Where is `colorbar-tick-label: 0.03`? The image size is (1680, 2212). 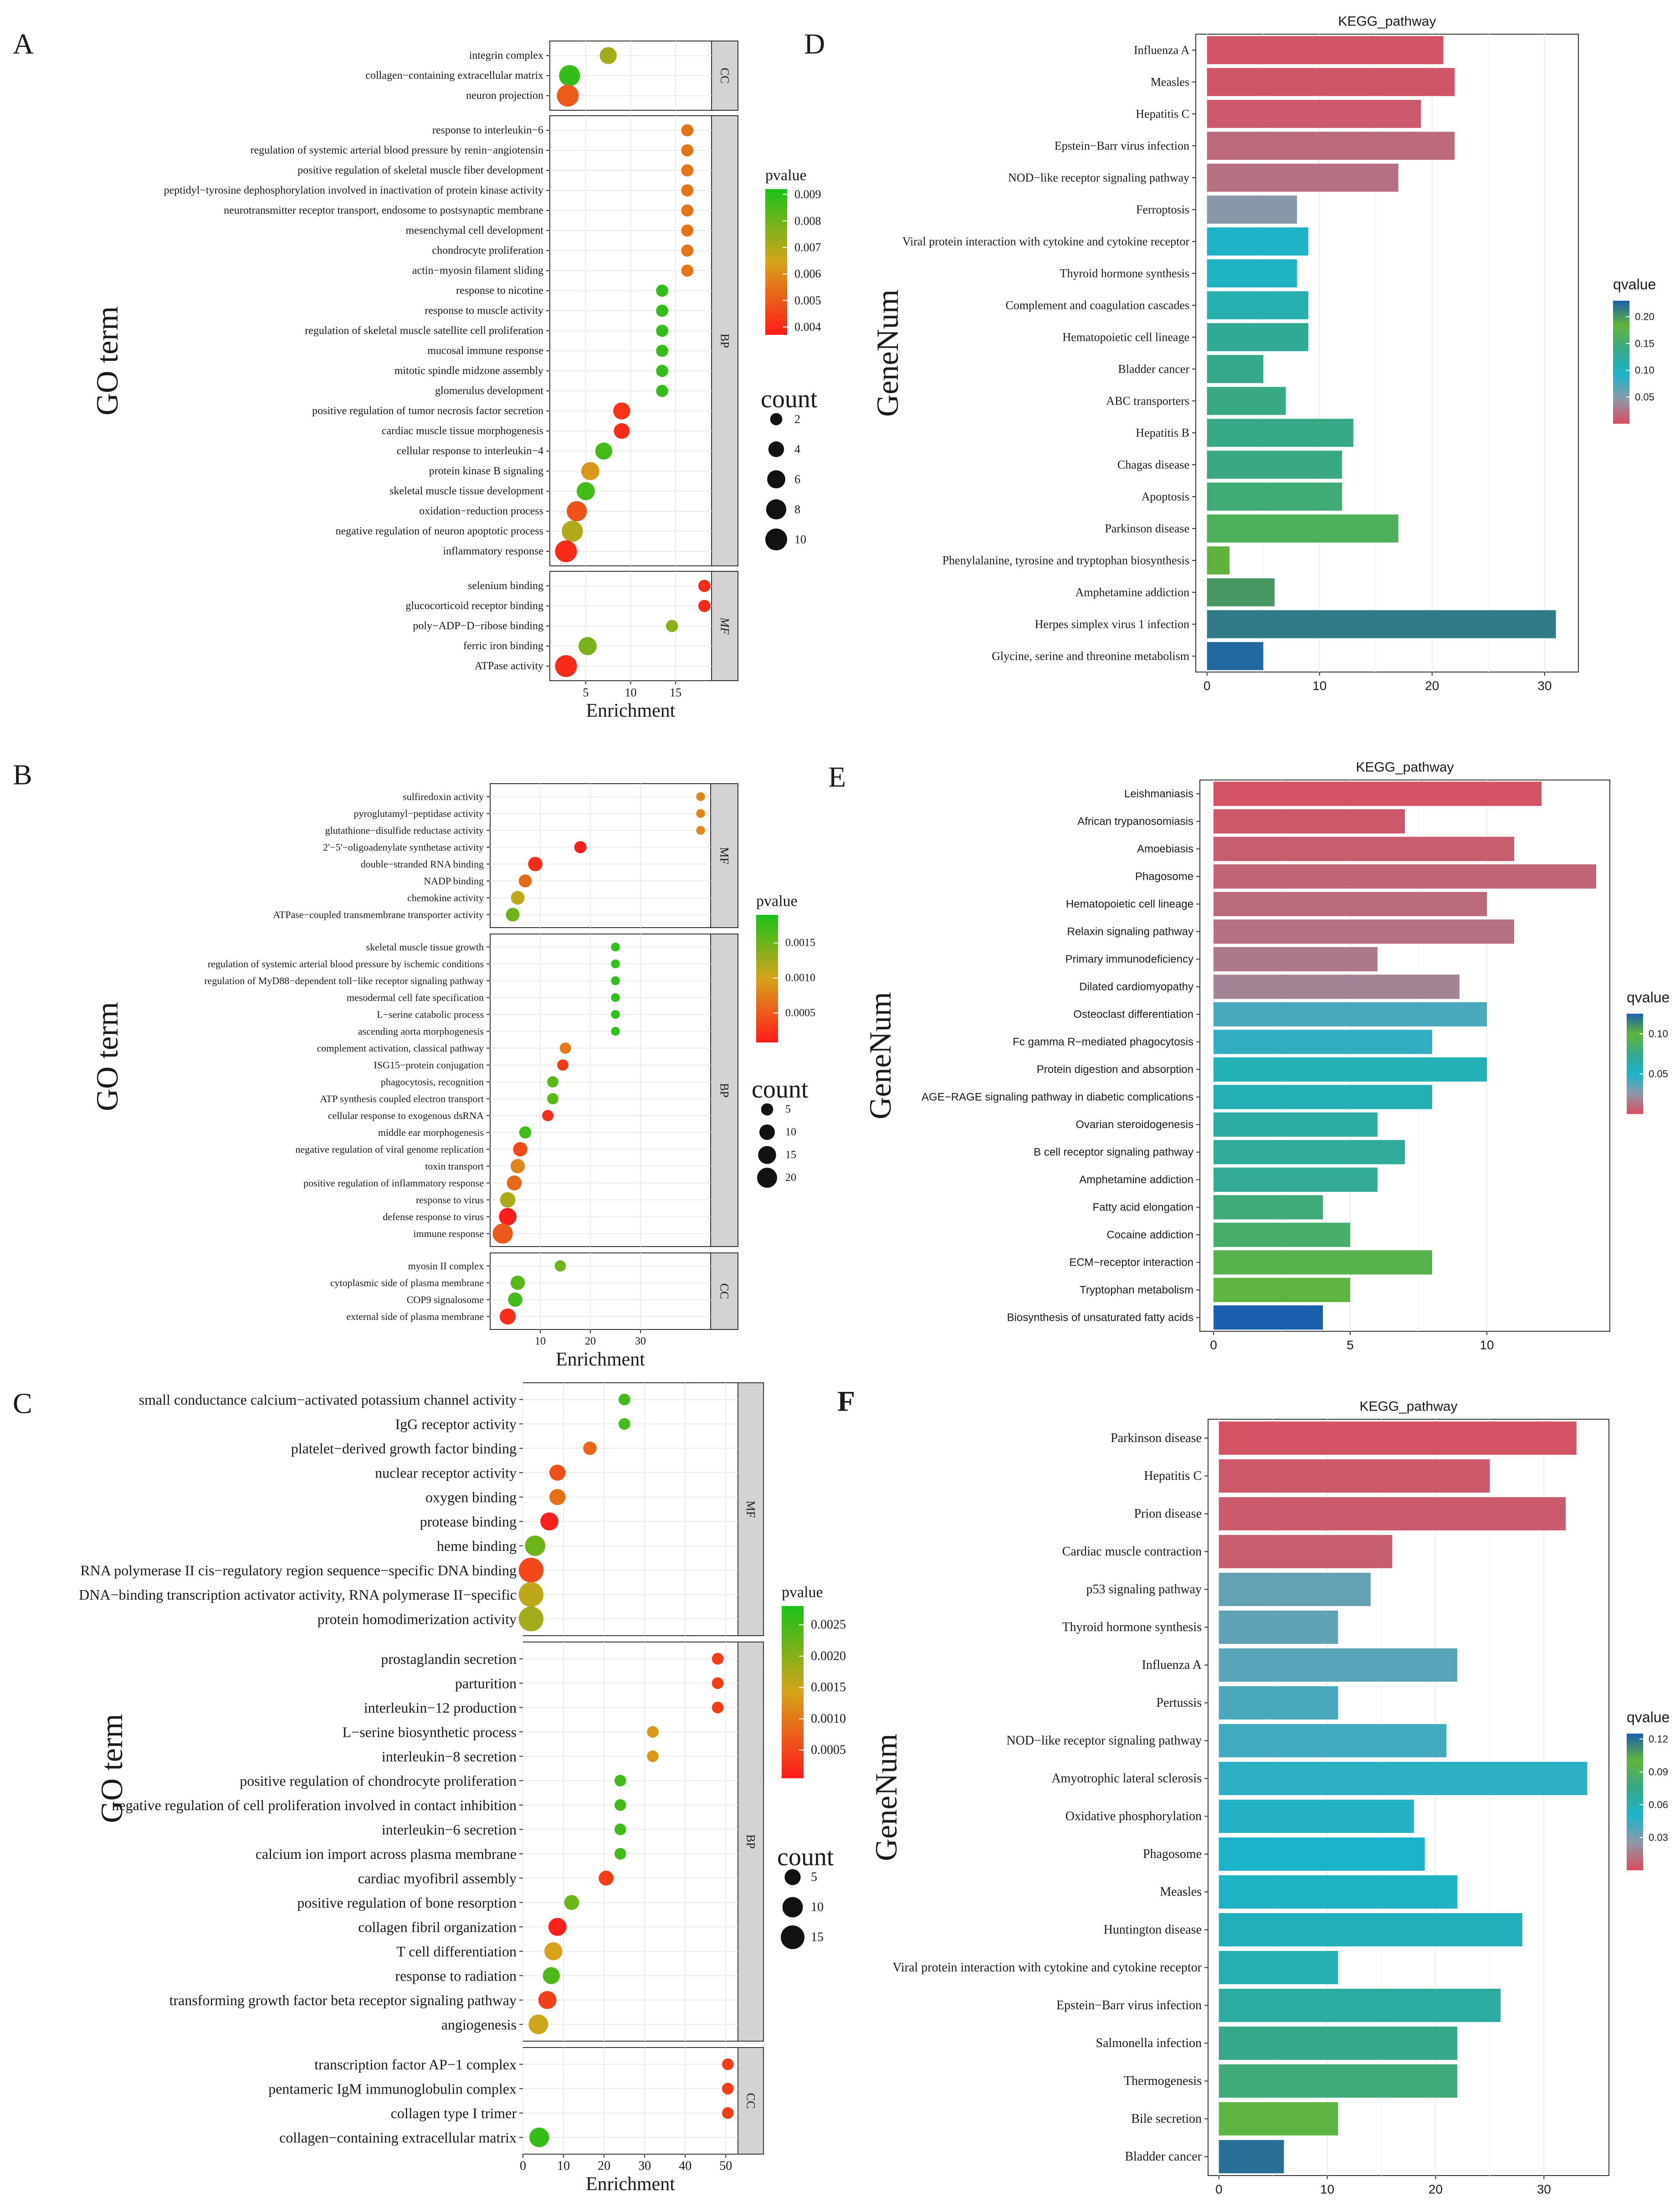 colorbar-tick-label: 0.03 is located at coordinates (1658, 1837).